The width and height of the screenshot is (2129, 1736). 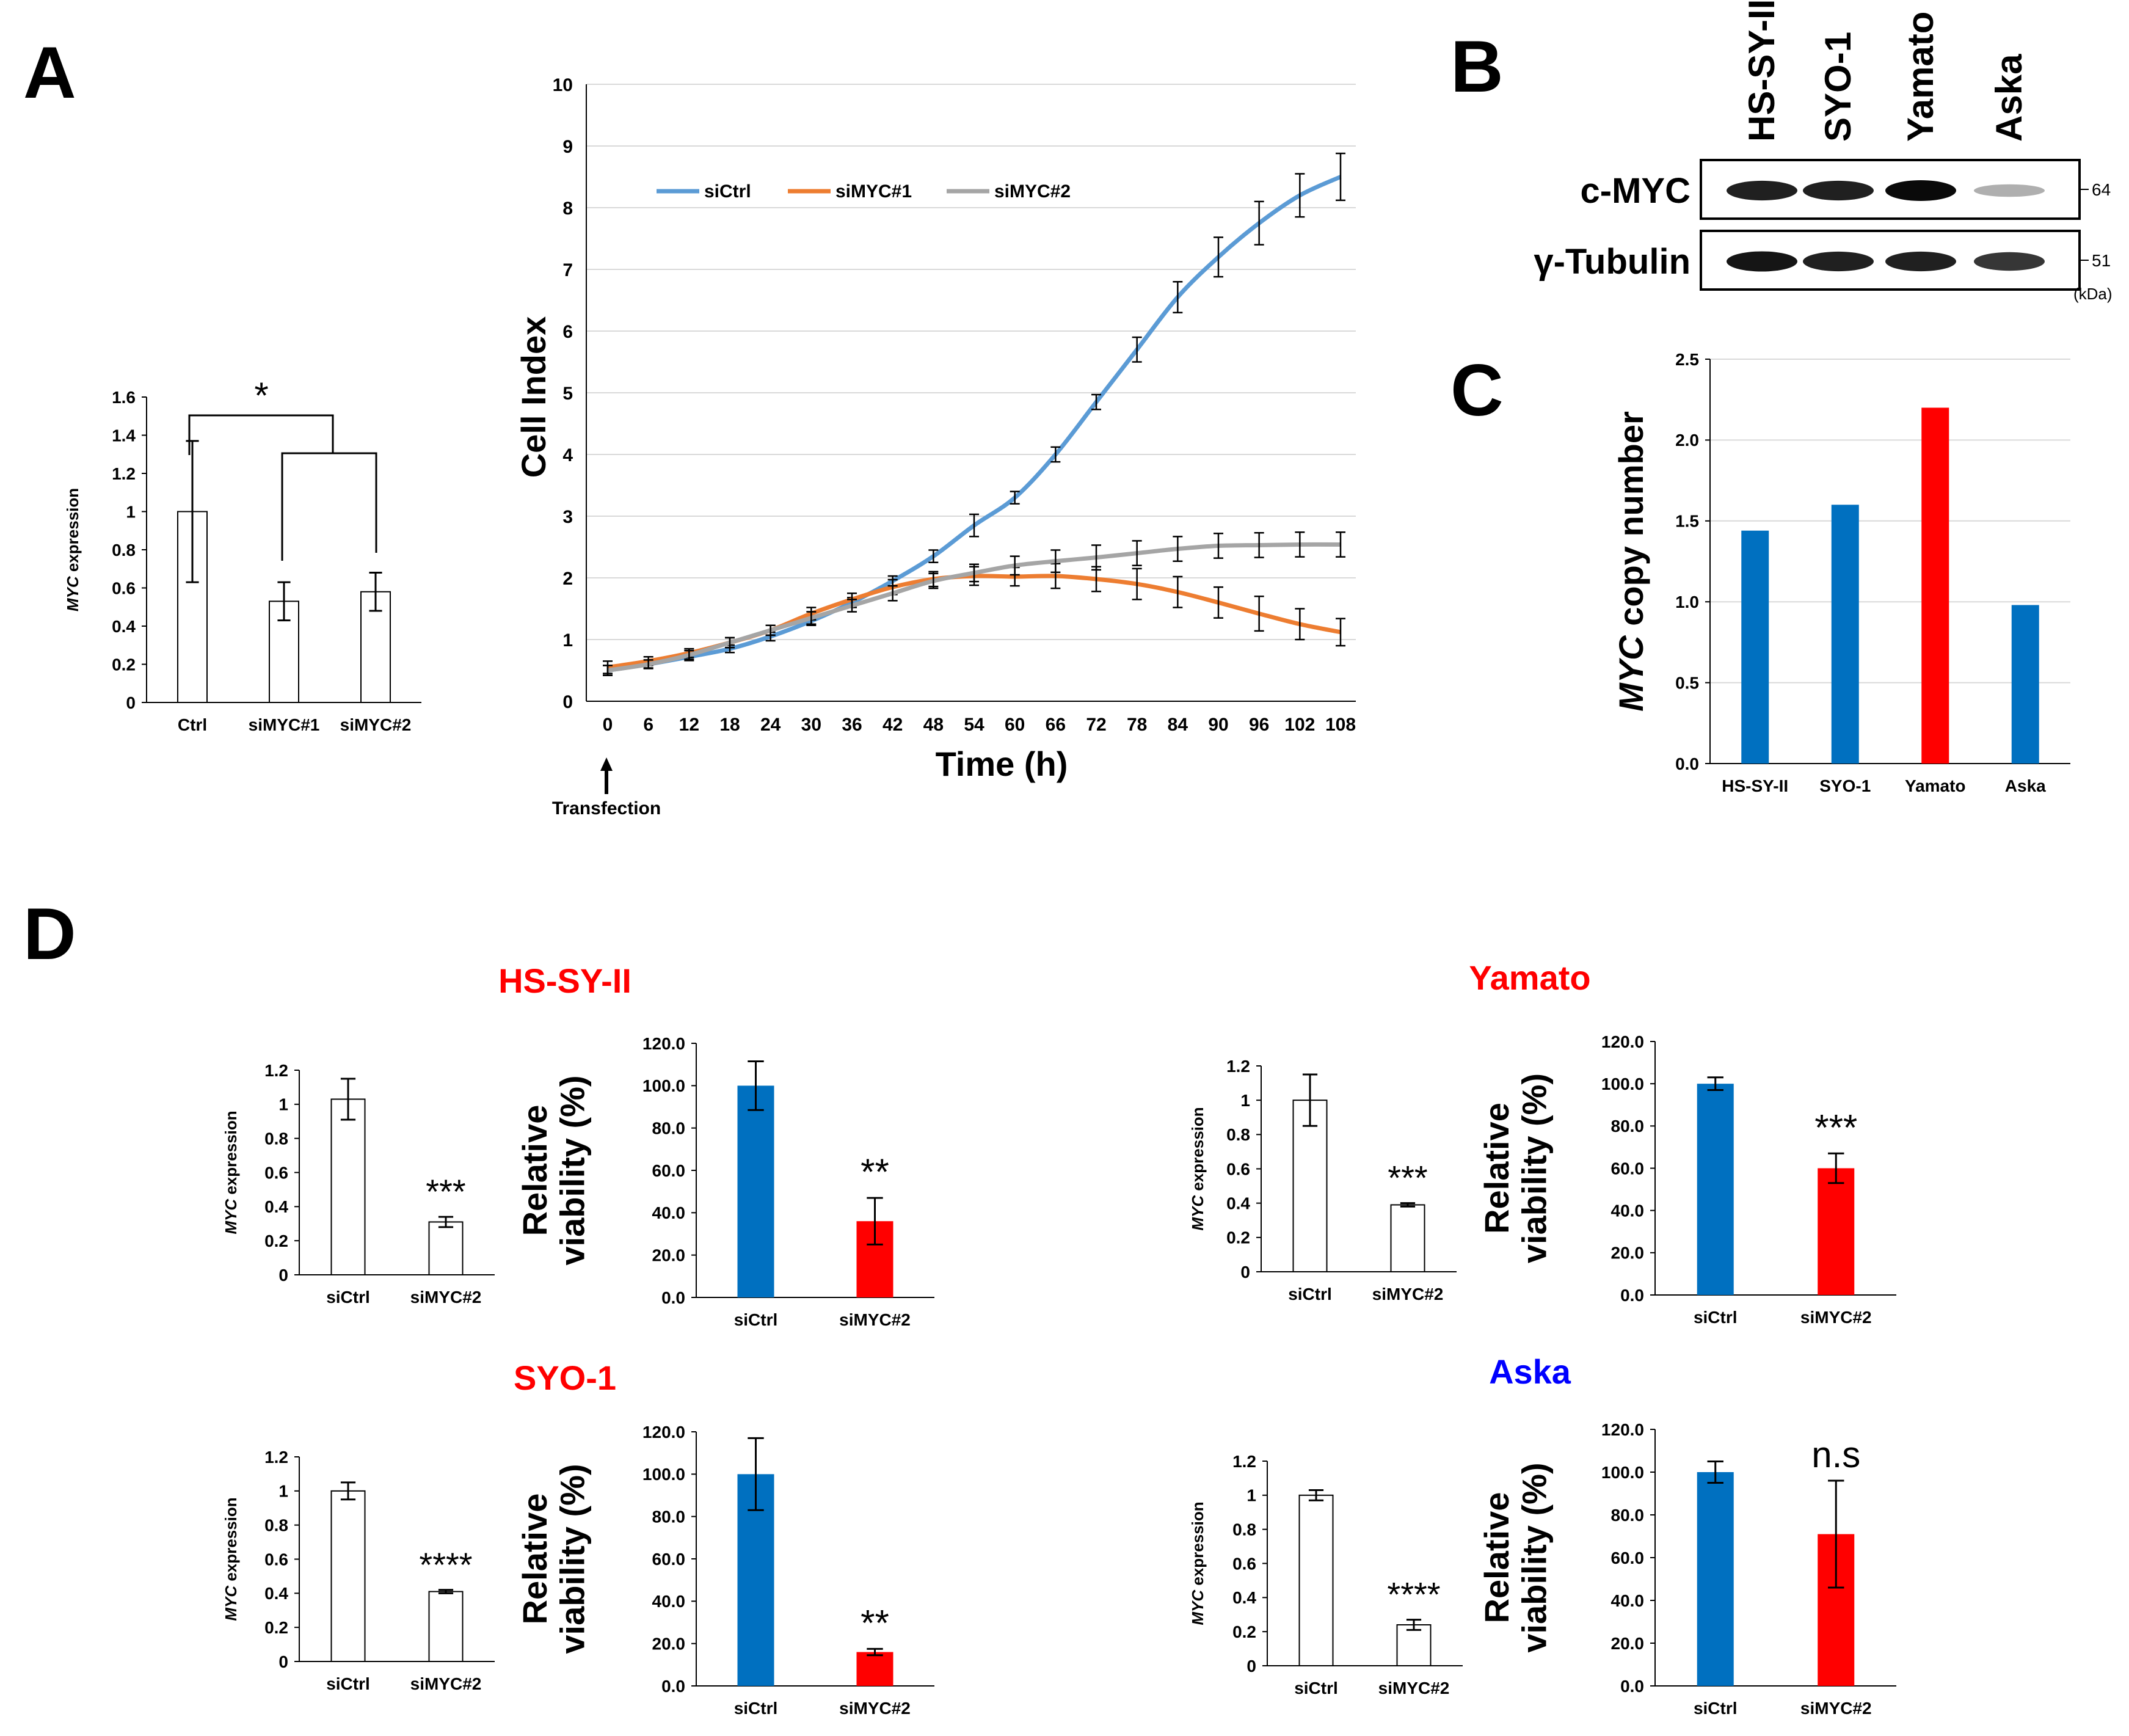 I want to click on significance-label: **, so click(x=875, y=1622).